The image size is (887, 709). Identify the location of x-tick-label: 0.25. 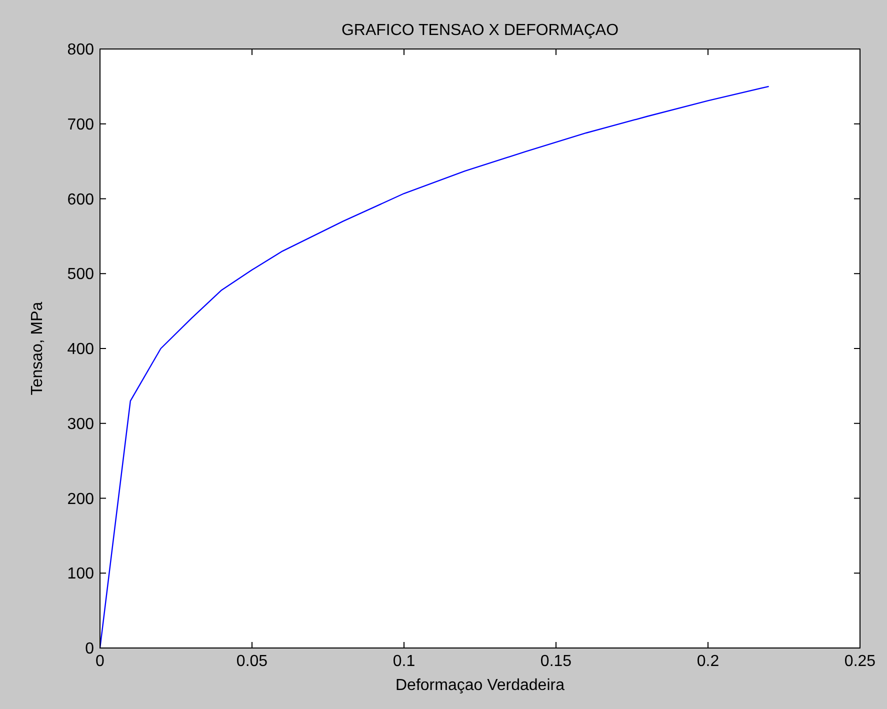
(860, 661).